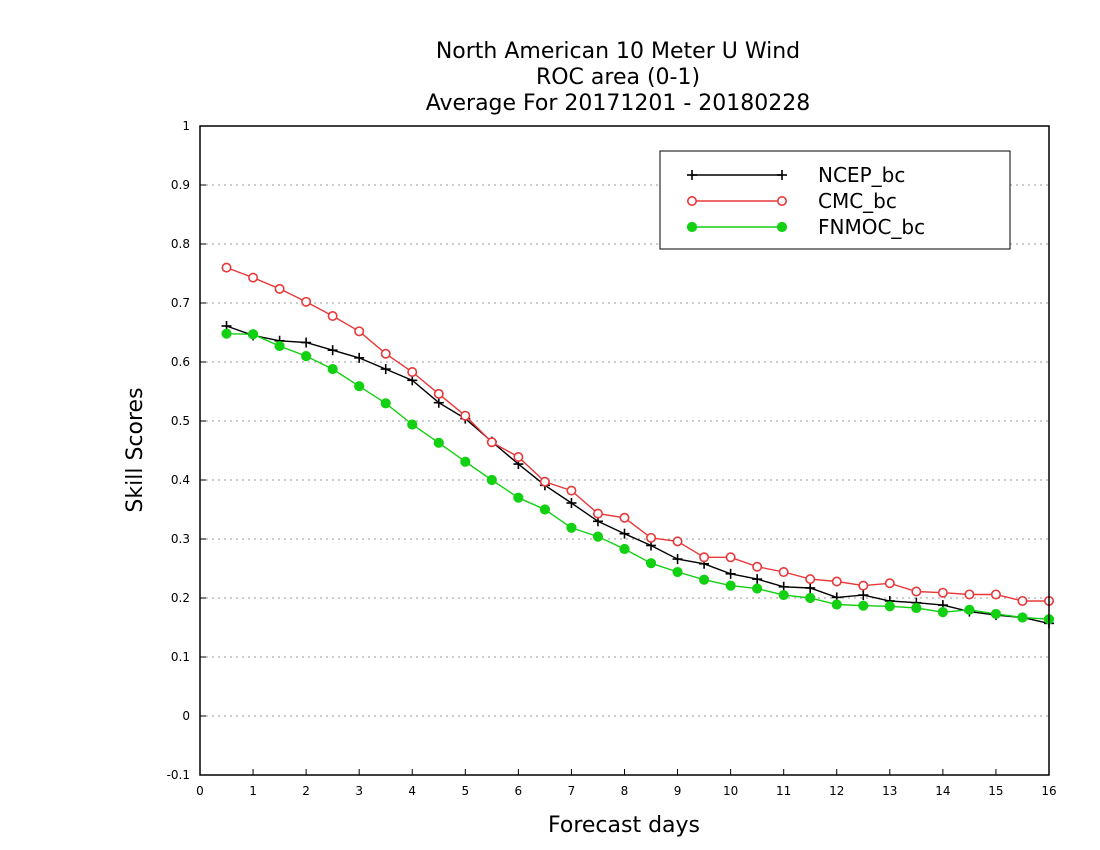 This screenshot has width=1100, height=850. What do you see at coordinates (783, 791) in the screenshot?
I see `x-tick-label: 11` at bounding box center [783, 791].